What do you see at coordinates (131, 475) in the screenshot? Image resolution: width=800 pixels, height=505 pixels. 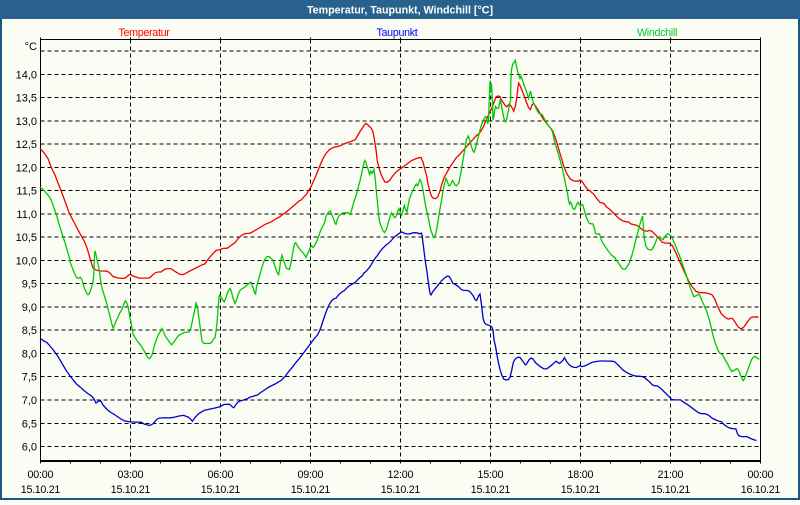 I see `svg-text: 03:00` at bounding box center [131, 475].